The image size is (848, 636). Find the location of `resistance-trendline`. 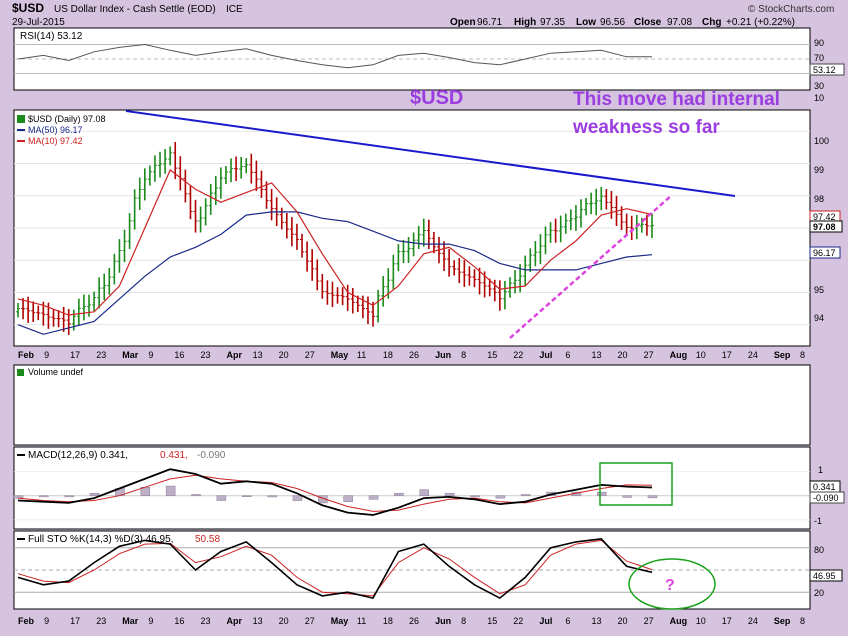

resistance-trendline is located at coordinates (430, 153).